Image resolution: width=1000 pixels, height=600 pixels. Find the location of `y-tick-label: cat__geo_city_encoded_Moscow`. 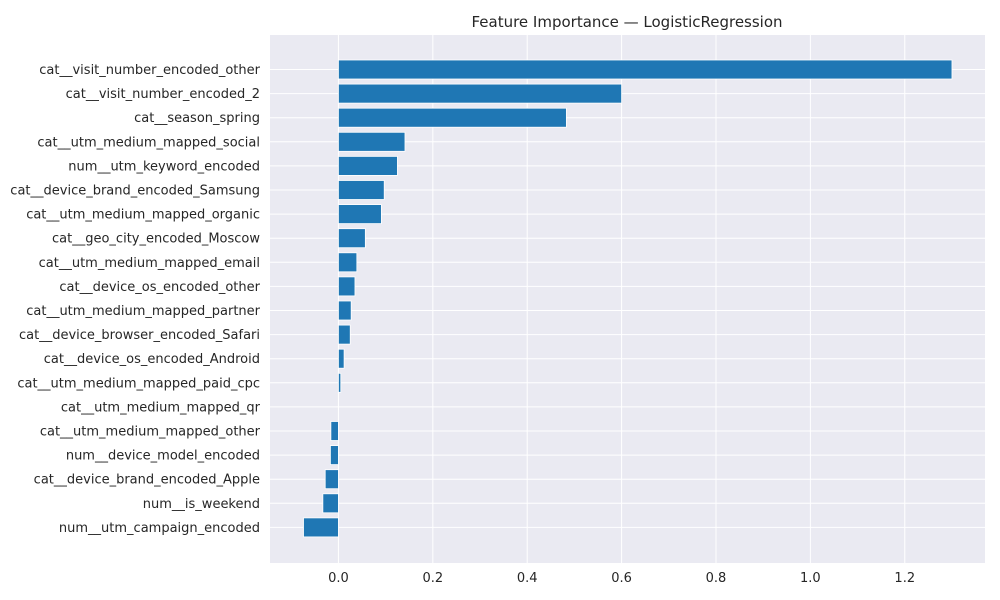

y-tick-label: cat__geo_city_encoded_Moscow is located at coordinates (156, 239).